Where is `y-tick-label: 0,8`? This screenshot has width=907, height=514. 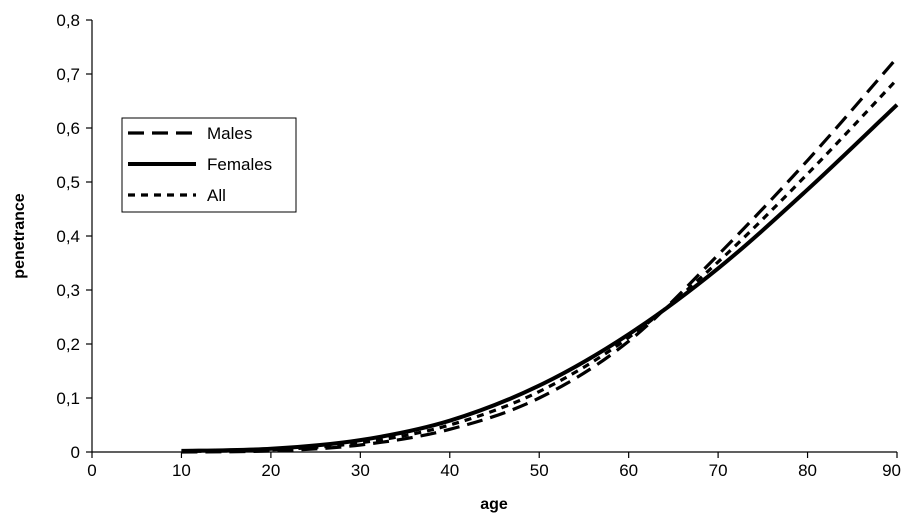 y-tick-label: 0,8 is located at coordinates (68, 20).